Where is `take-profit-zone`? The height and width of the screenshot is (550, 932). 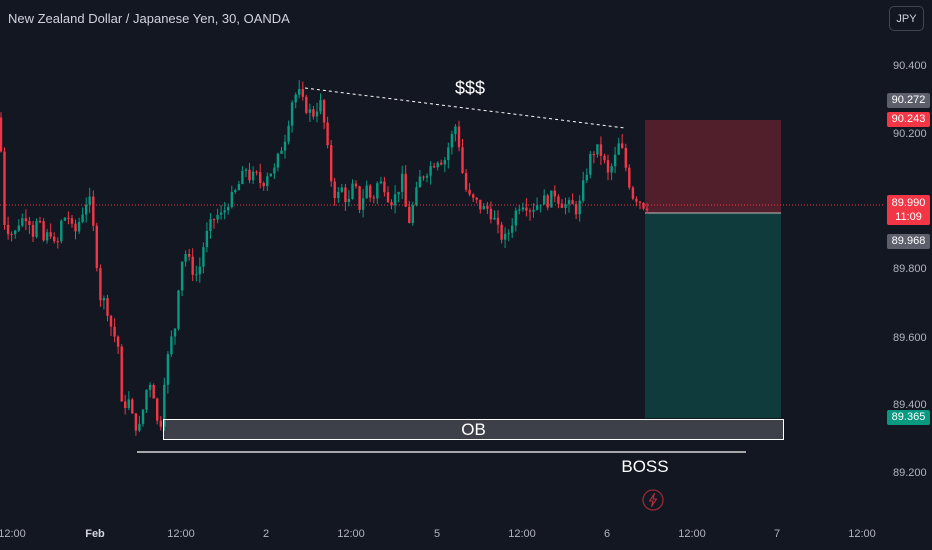
take-profit-zone is located at coordinates (713, 315).